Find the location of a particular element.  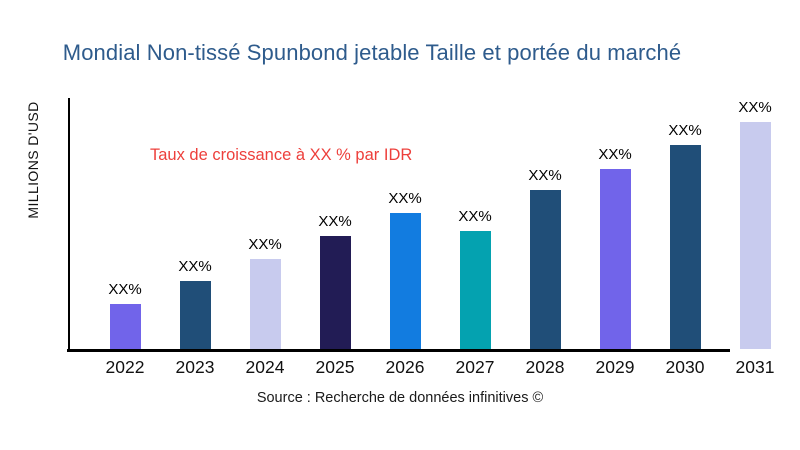

bar-2022 is located at coordinates (125, 326).